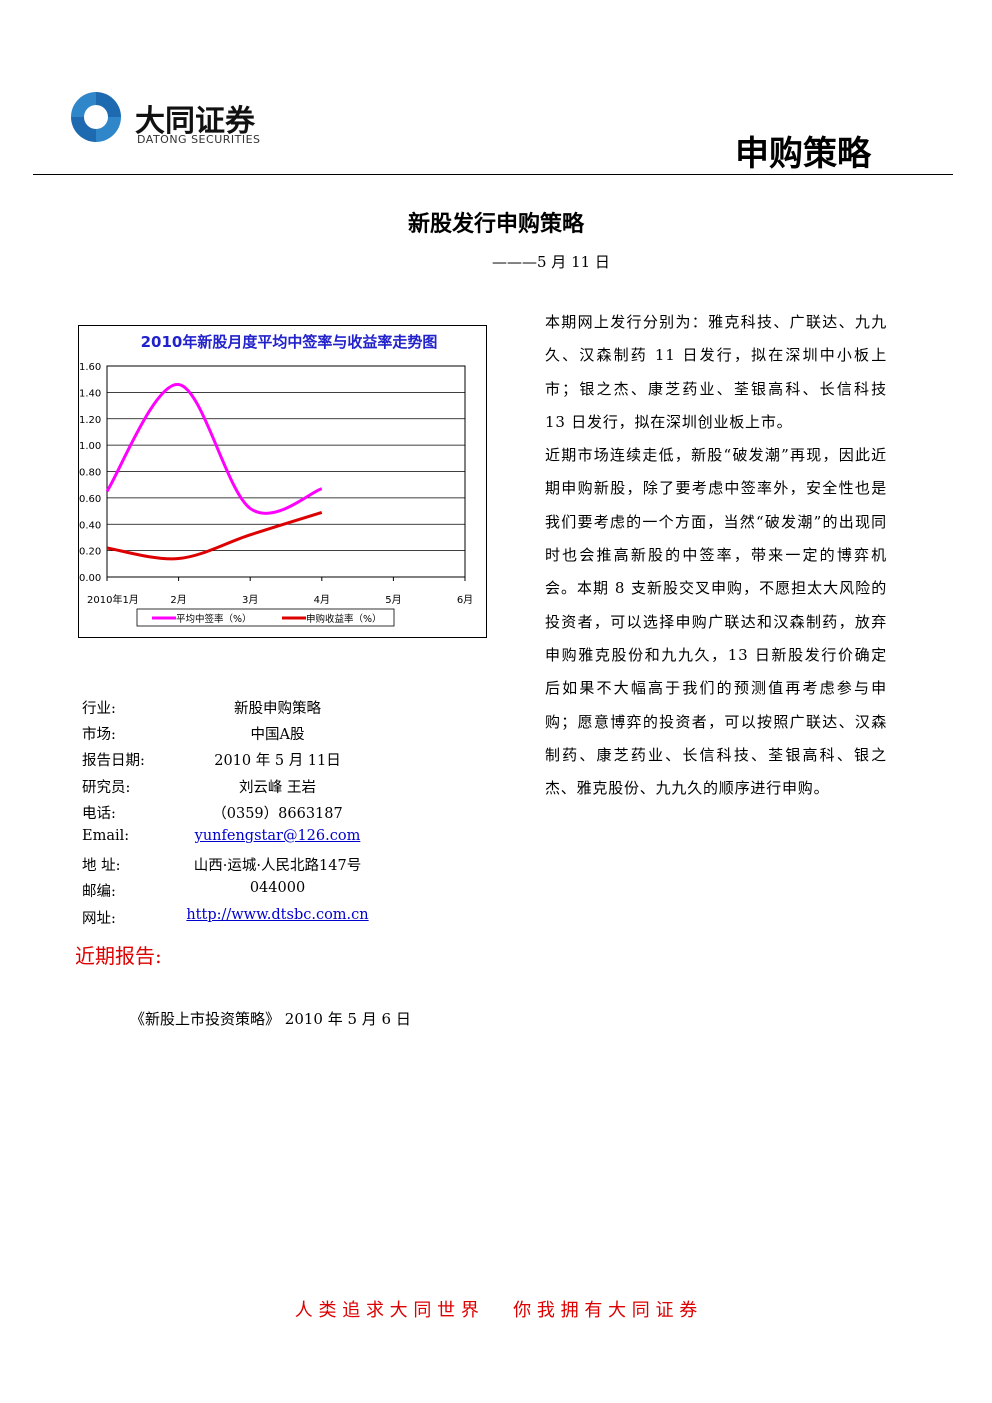 This screenshot has height=1403, width=992. I want to click on y-tick-label: 0.20, so click(90, 552).